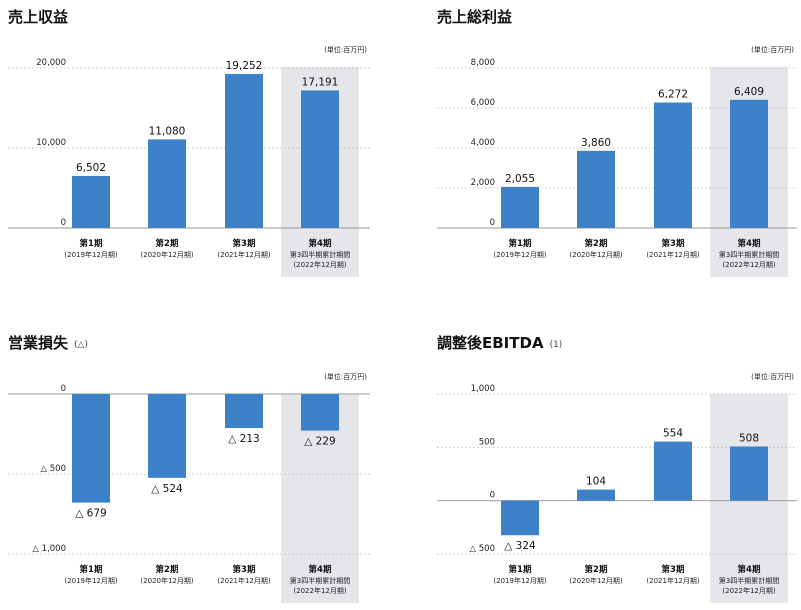 The width and height of the screenshot is (801, 610). What do you see at coordinates (596, 482) in the screenshot?
I see `data-label: 104` at bounding box center [596, 482].